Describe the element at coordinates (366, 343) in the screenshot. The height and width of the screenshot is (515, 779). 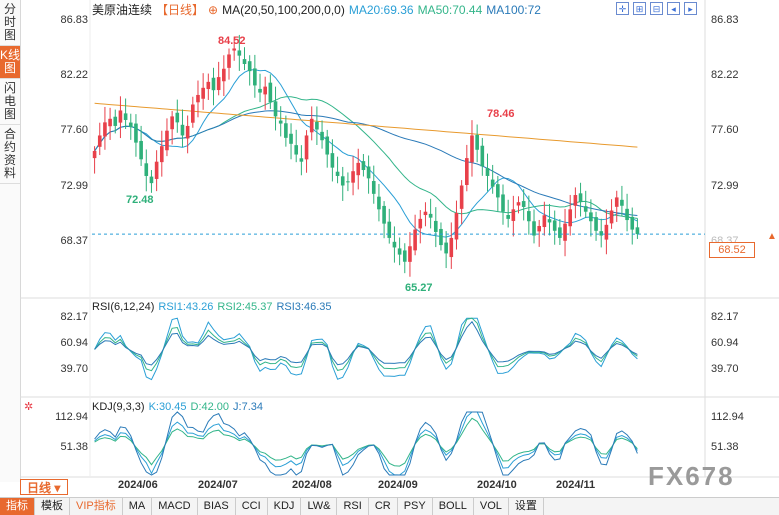
I see `rsi3-line` at that location.